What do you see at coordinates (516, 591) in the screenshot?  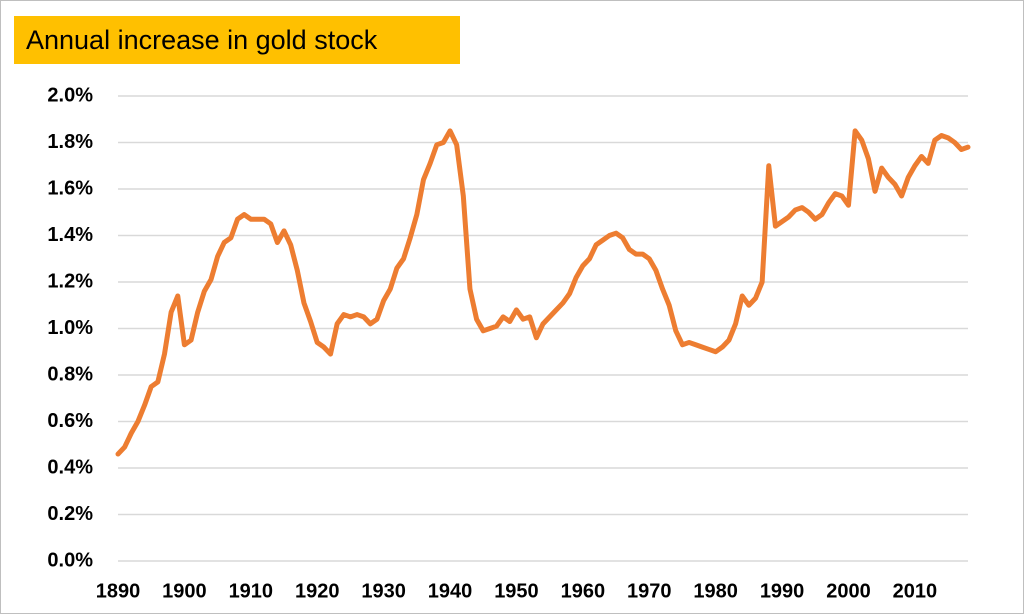 I see `x-tick-label: 1950` at bounding box center [516, 591].